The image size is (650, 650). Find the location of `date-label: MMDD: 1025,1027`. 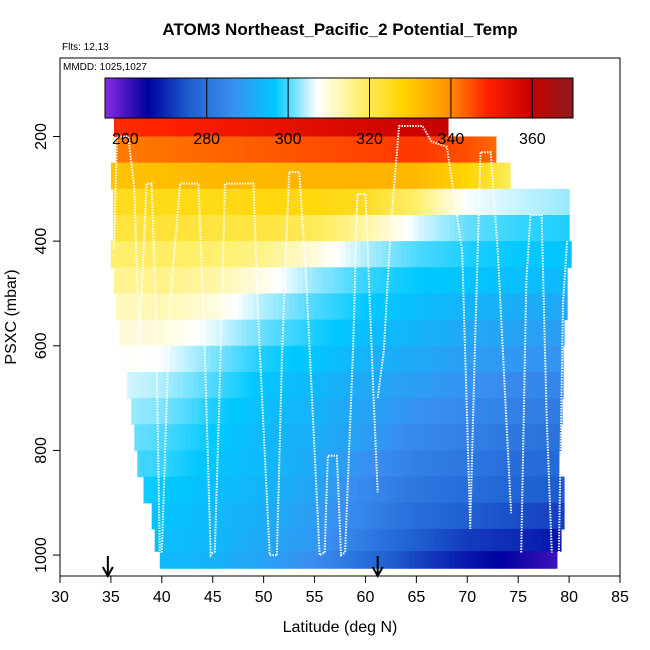

date-label: MMDD: 1025,1027 is located at coordinates (105, 67).